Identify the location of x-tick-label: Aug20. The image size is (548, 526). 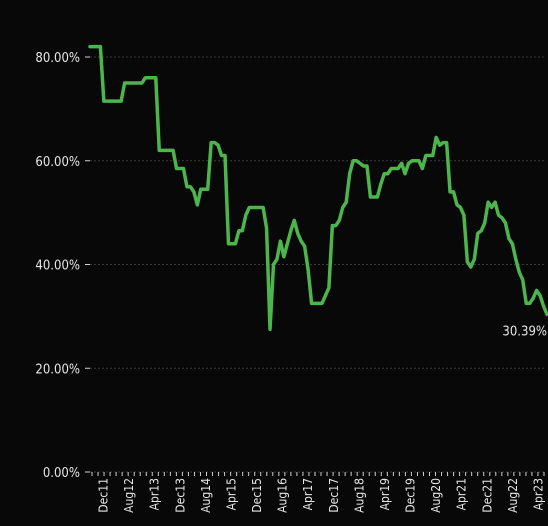
(436, 495).